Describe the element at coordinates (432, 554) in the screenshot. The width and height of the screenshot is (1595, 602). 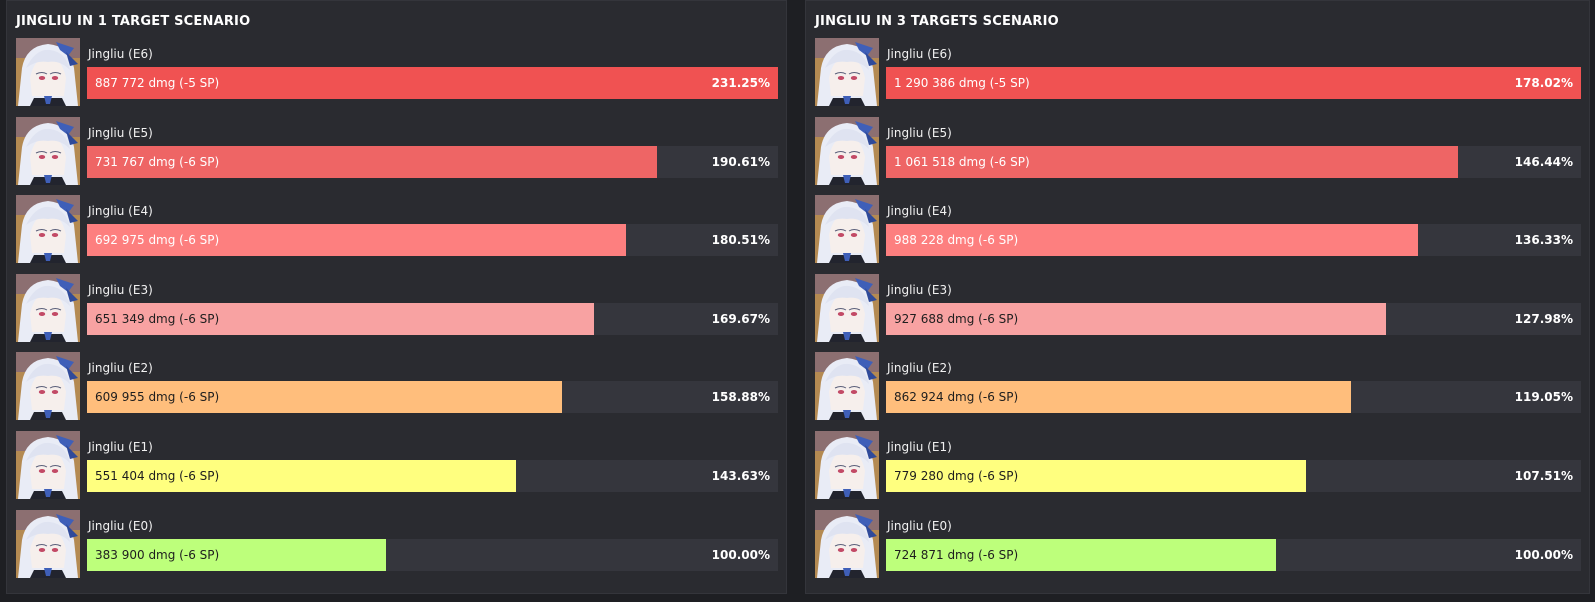
I see `bar-track: 383 900 dmg (-6 SP) 100.00%` at that location.